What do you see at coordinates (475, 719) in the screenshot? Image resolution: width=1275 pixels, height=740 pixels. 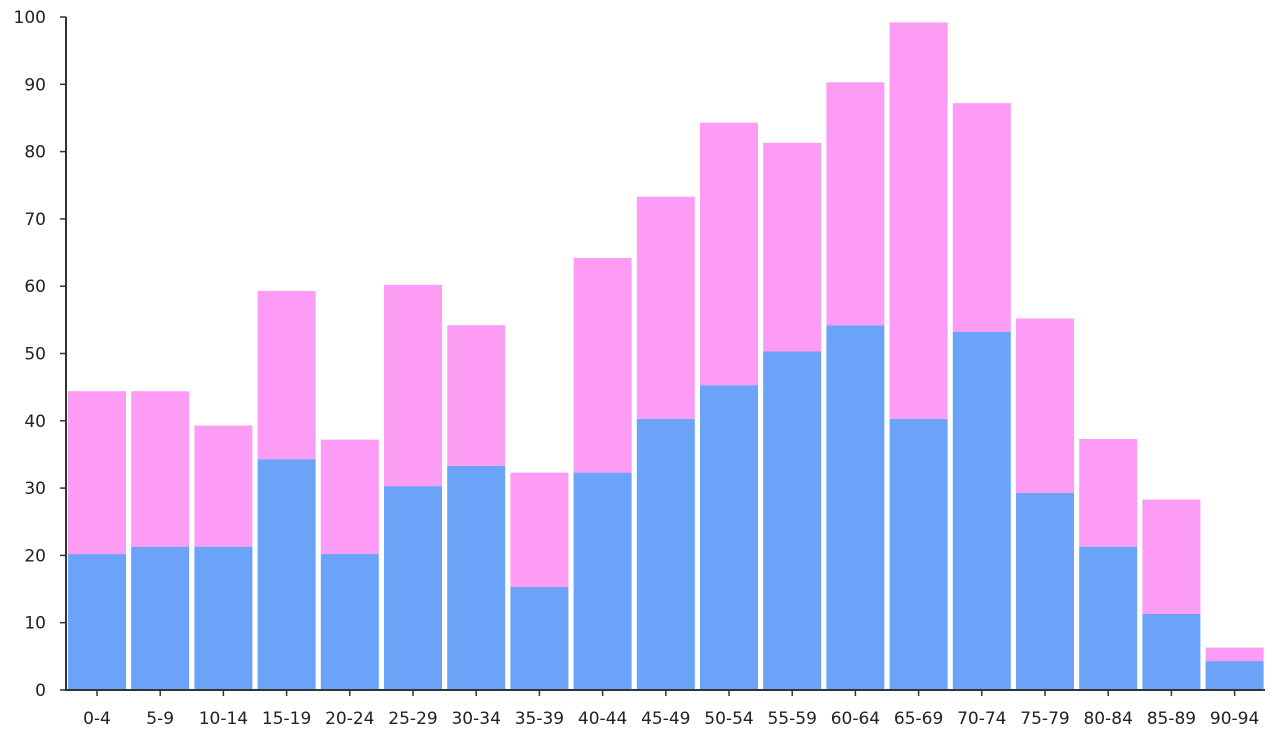 I see `x-tick-label: 30-34` at bounding box center [475, 719].